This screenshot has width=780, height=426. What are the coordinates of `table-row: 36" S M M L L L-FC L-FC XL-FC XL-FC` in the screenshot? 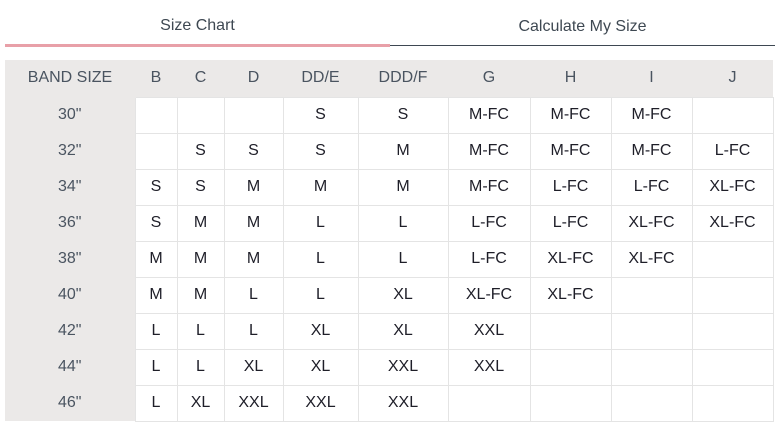 It's located at (389, 223).